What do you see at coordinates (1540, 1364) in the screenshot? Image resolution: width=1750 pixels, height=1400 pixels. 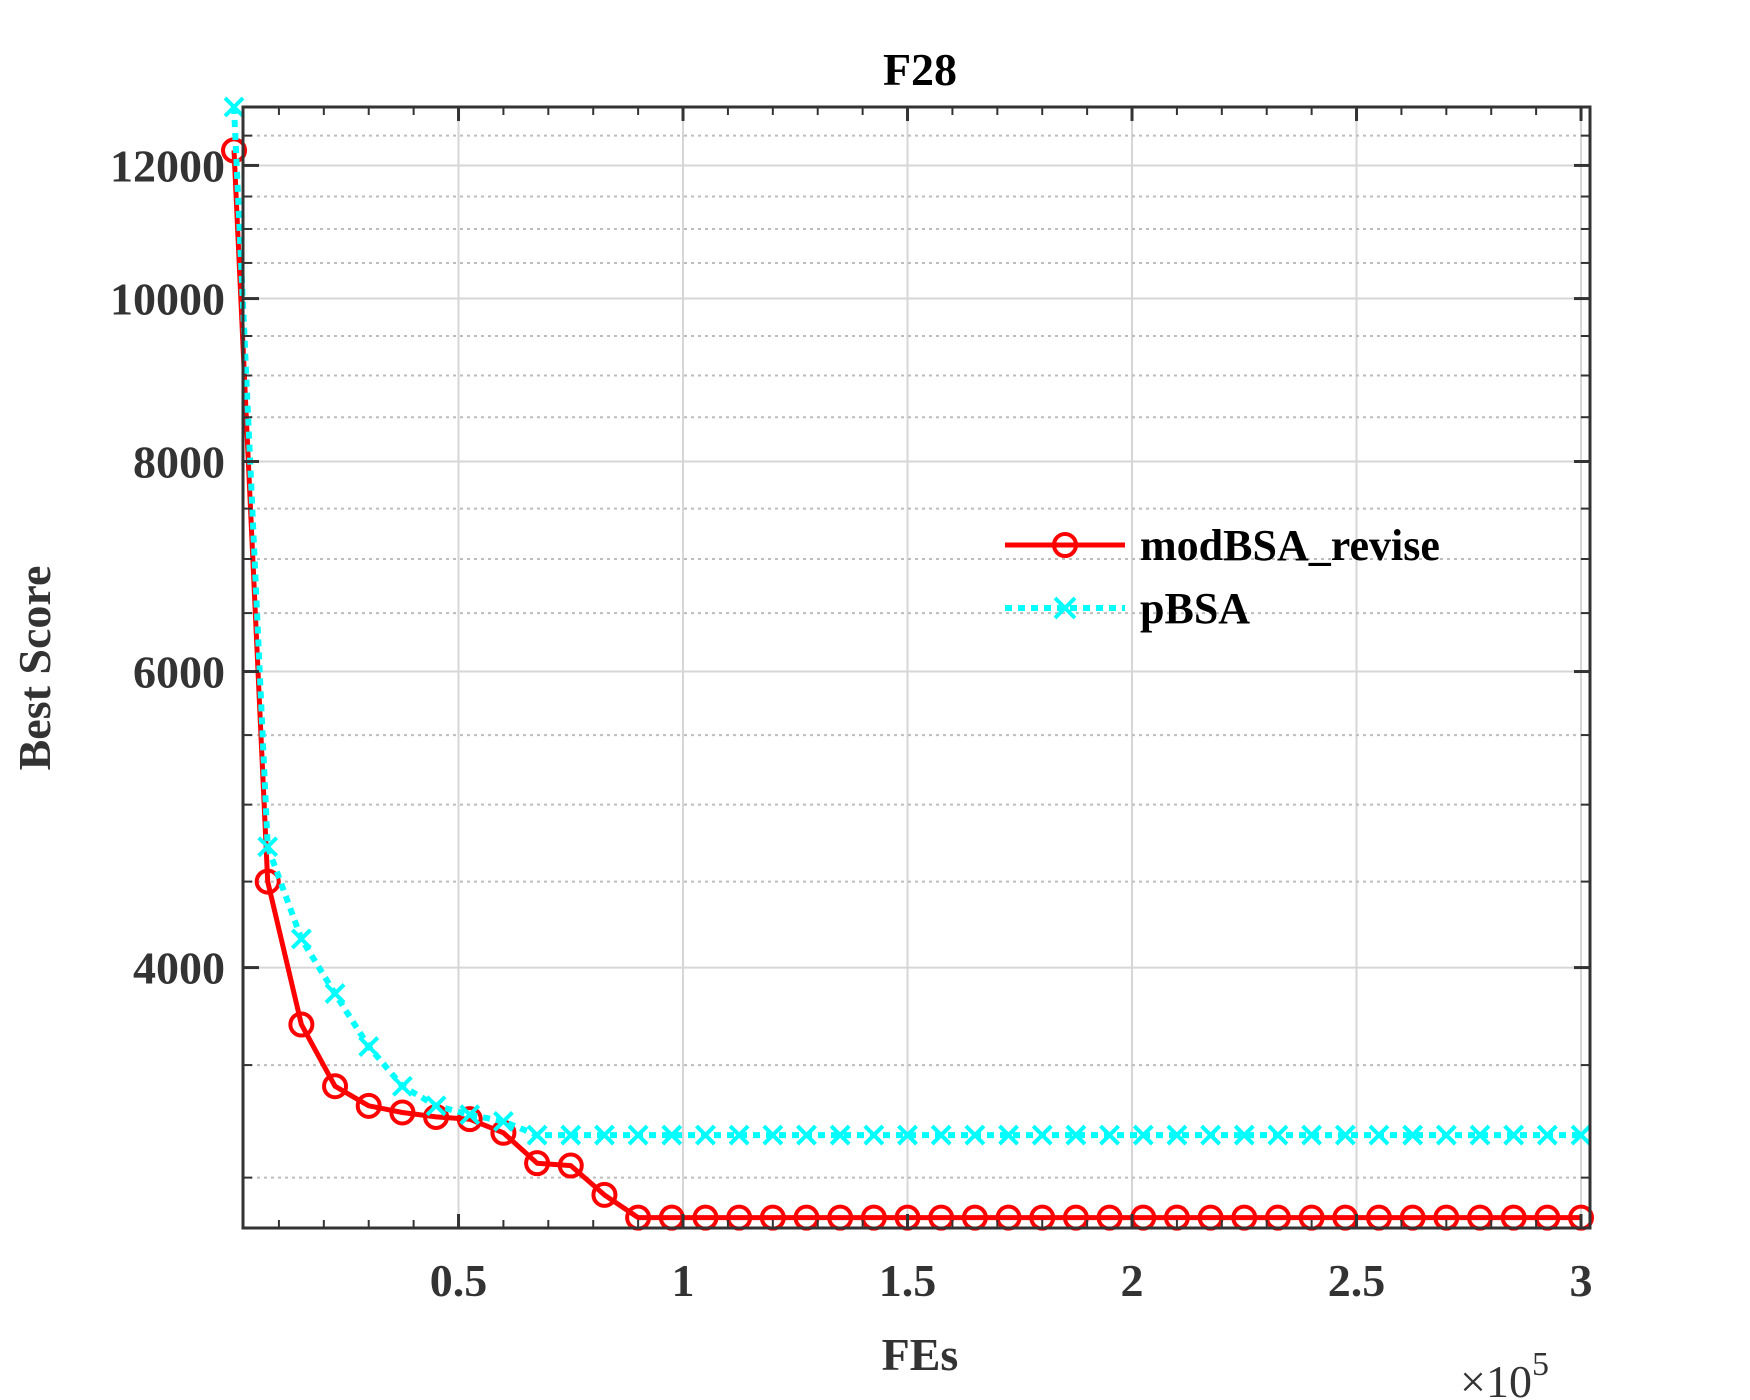 I see `x-exponent-power: 5` at bounding box center [1540, 1364].